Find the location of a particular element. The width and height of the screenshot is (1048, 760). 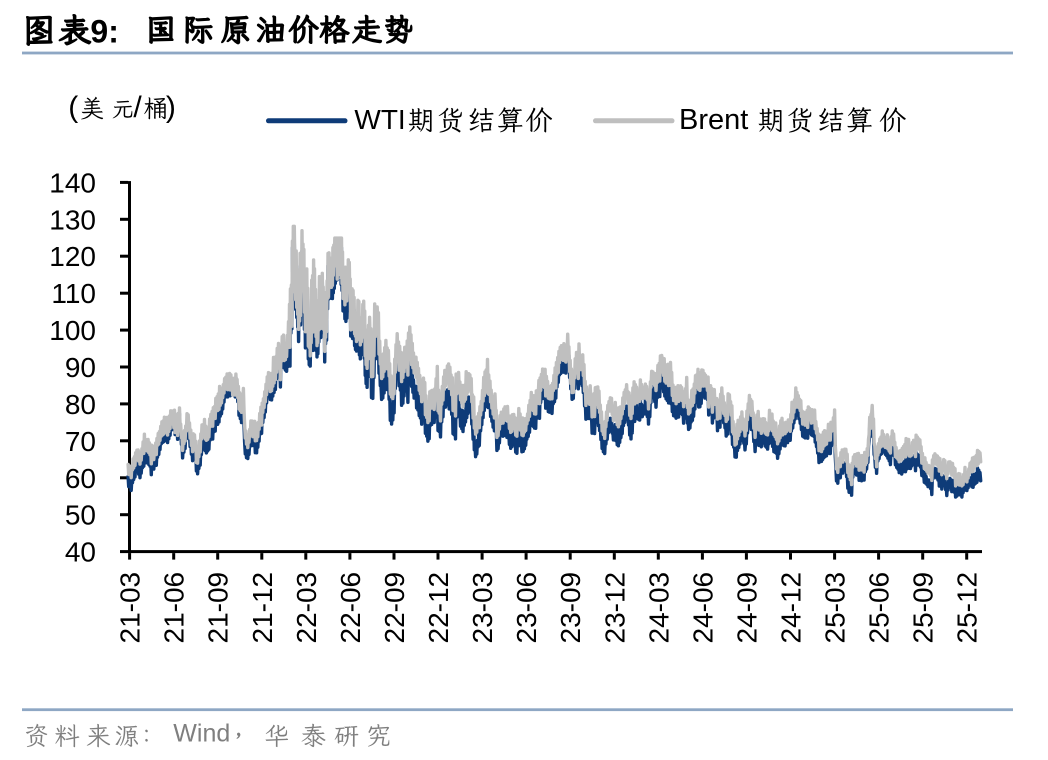

svg-text: 40 is located at coordinates (80, 552).